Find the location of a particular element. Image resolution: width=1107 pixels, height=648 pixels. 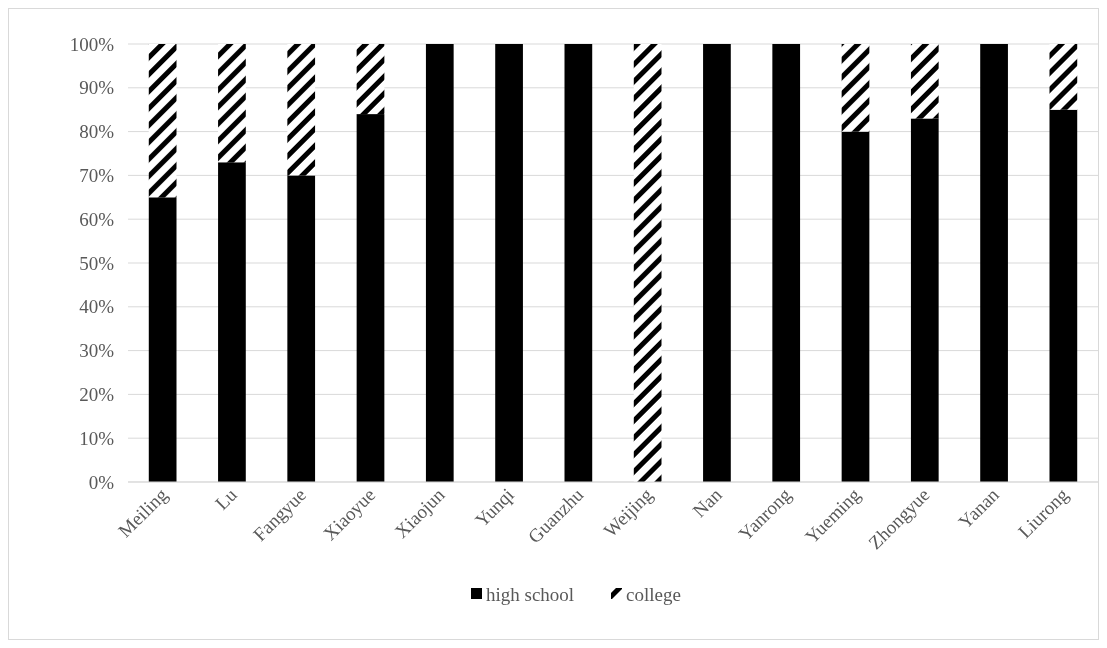

y-tick-label: 20% is located at coordinates (97, 395).